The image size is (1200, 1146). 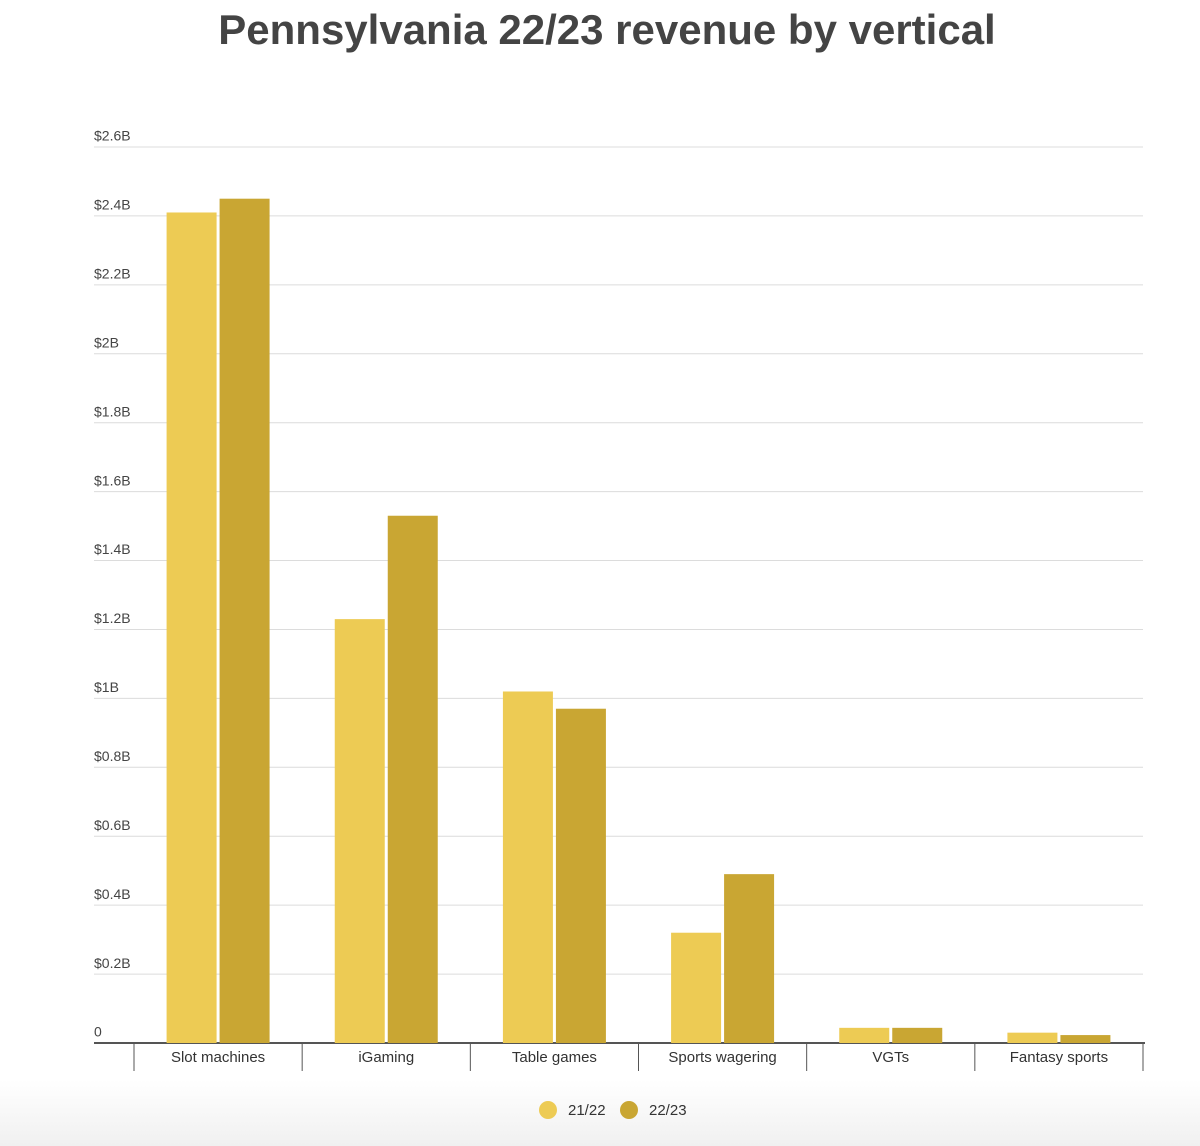 I want to click on y-tick-label: $2.6B, so click(x=112, y=136).